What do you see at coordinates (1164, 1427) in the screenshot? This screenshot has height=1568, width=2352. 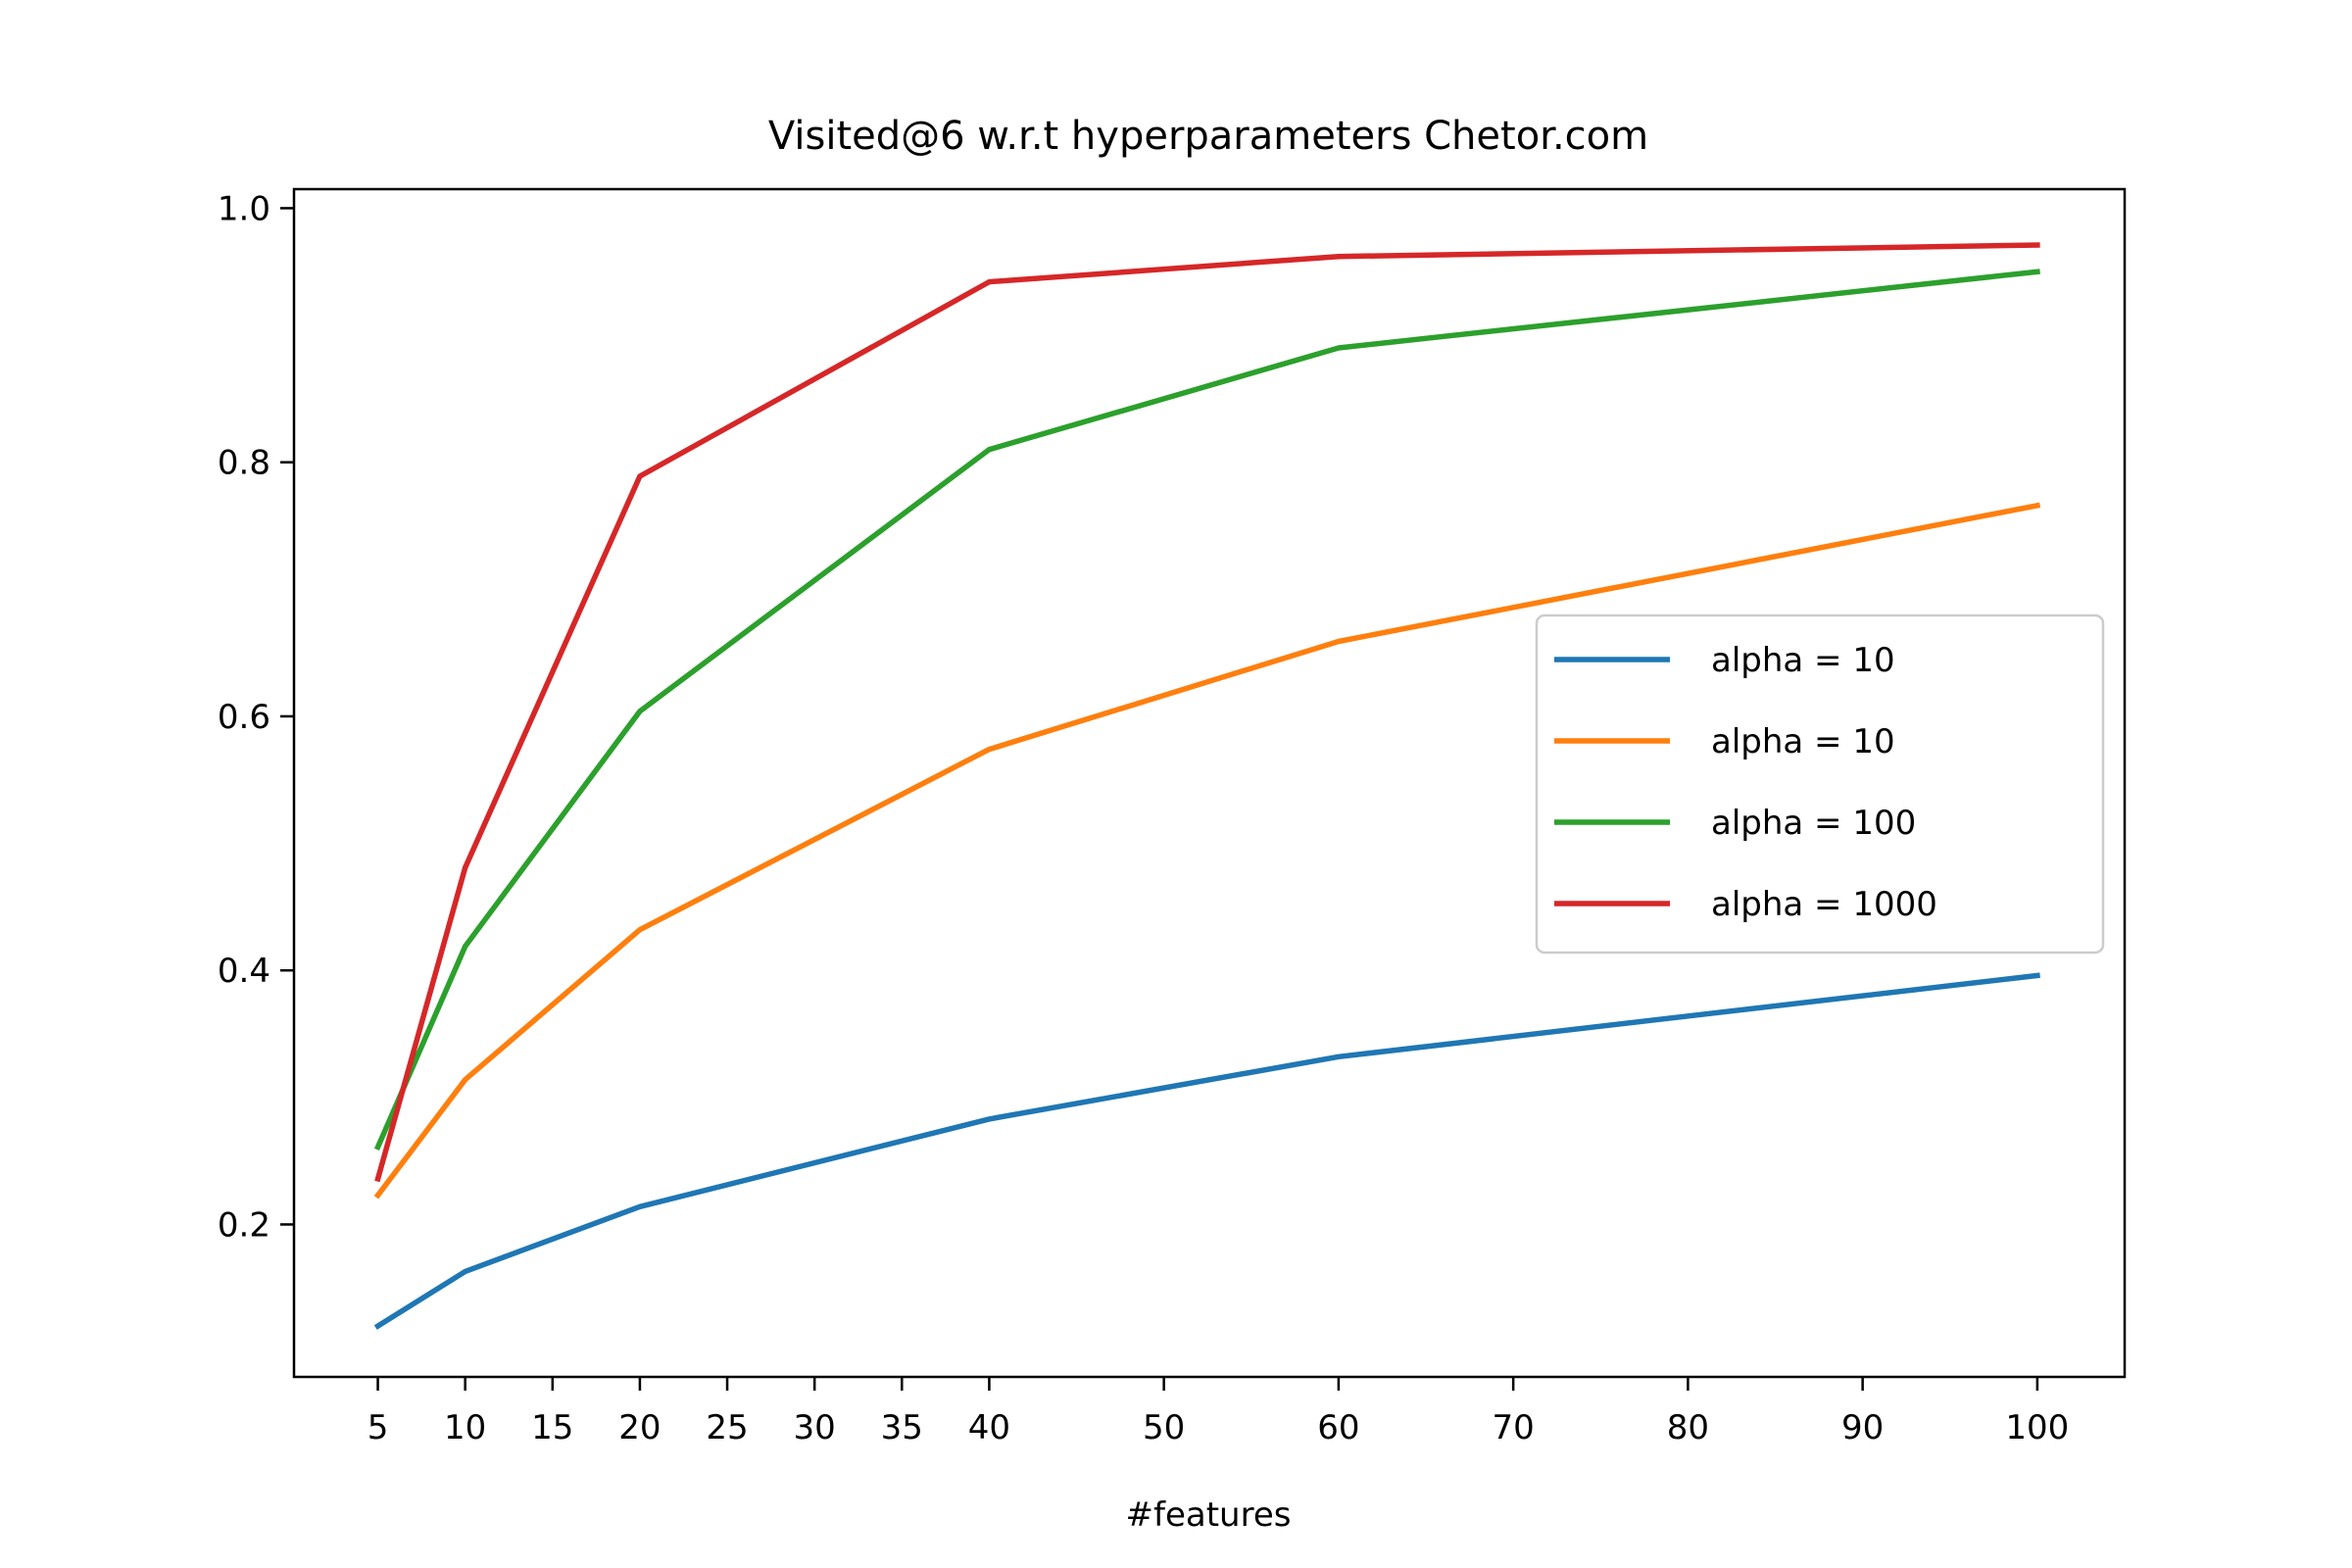 I see `x-tick-label: 50` at bounding box center [1164, 1427].